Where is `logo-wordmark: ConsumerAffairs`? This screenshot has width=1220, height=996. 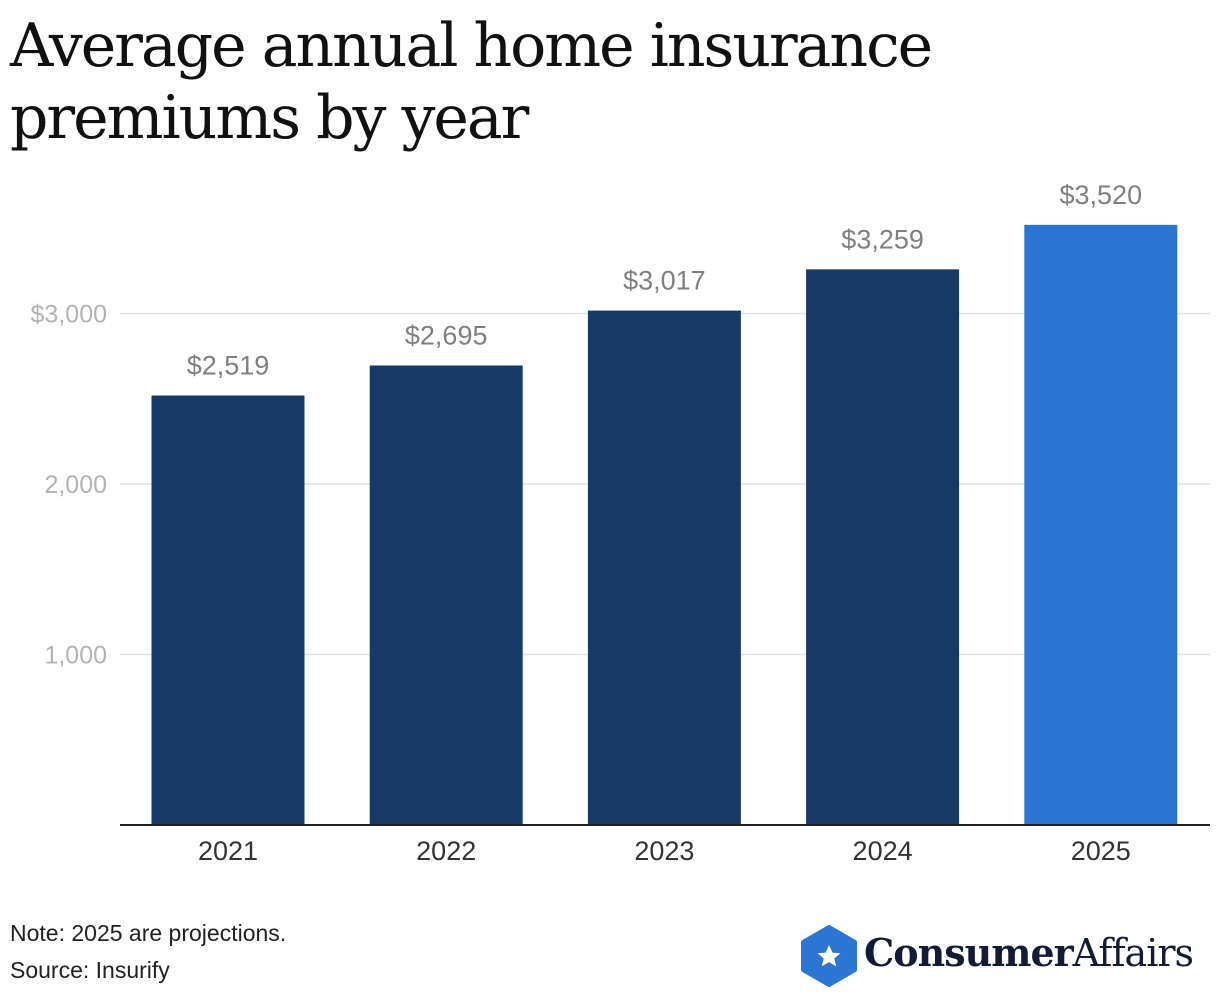 logo-wordmark: ConsumerAffairs is located at coordinates (1029, 952).